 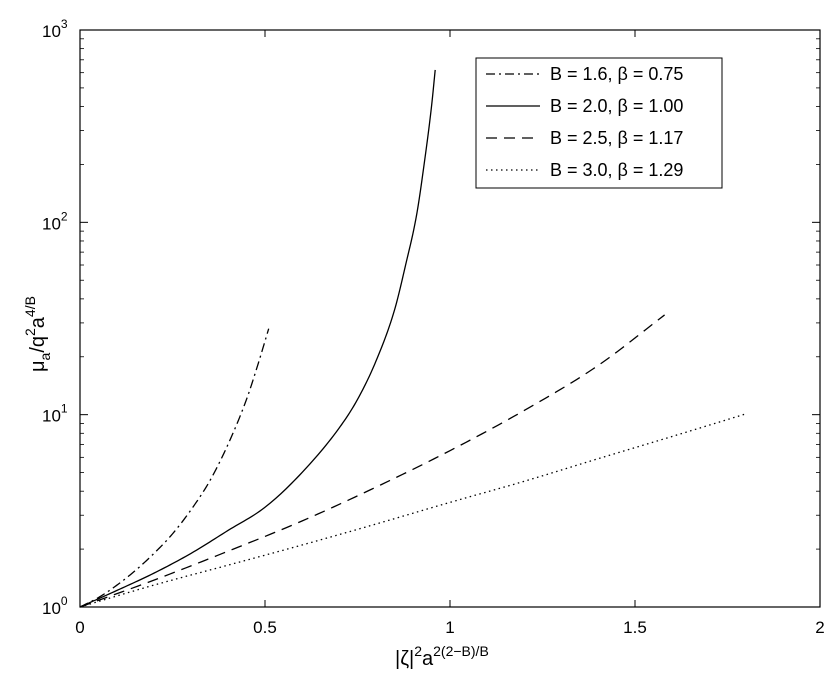 What do you see at coordinates (79, 627) in the screenshot?
I see `x-tick-label: 0` at bounding box center [79, 627].